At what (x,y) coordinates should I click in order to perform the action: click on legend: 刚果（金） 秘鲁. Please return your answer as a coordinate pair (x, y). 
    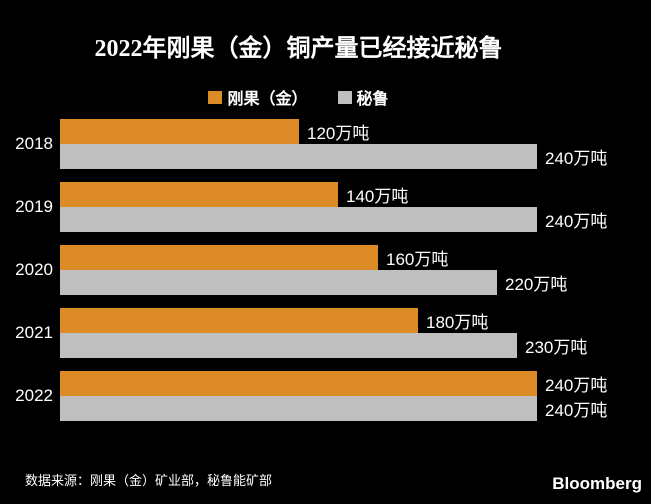
    Looking at the image, I should click on (298, 97).